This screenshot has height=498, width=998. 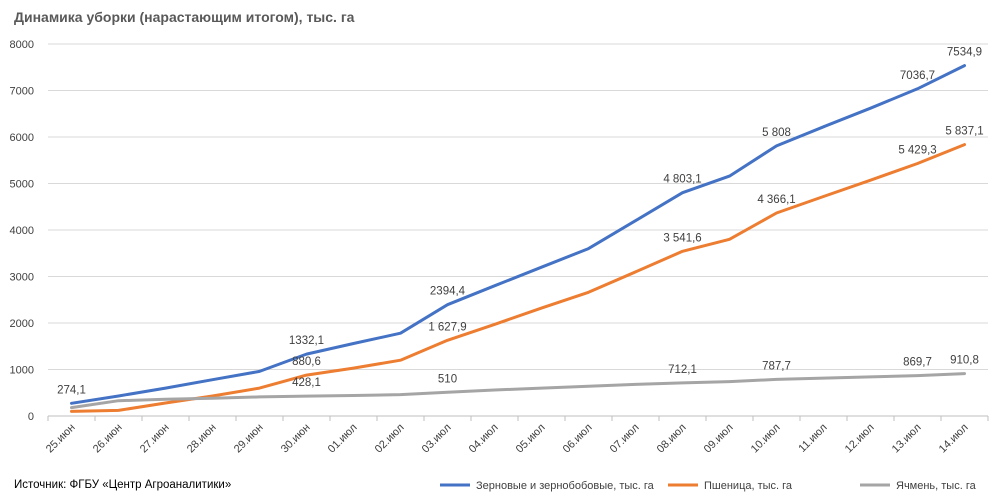 What do you see at coordinates (936, 486) in the screenshot?
I see `legend-entry: Ячмень, тыс. га` at bounding box center [936, 486].